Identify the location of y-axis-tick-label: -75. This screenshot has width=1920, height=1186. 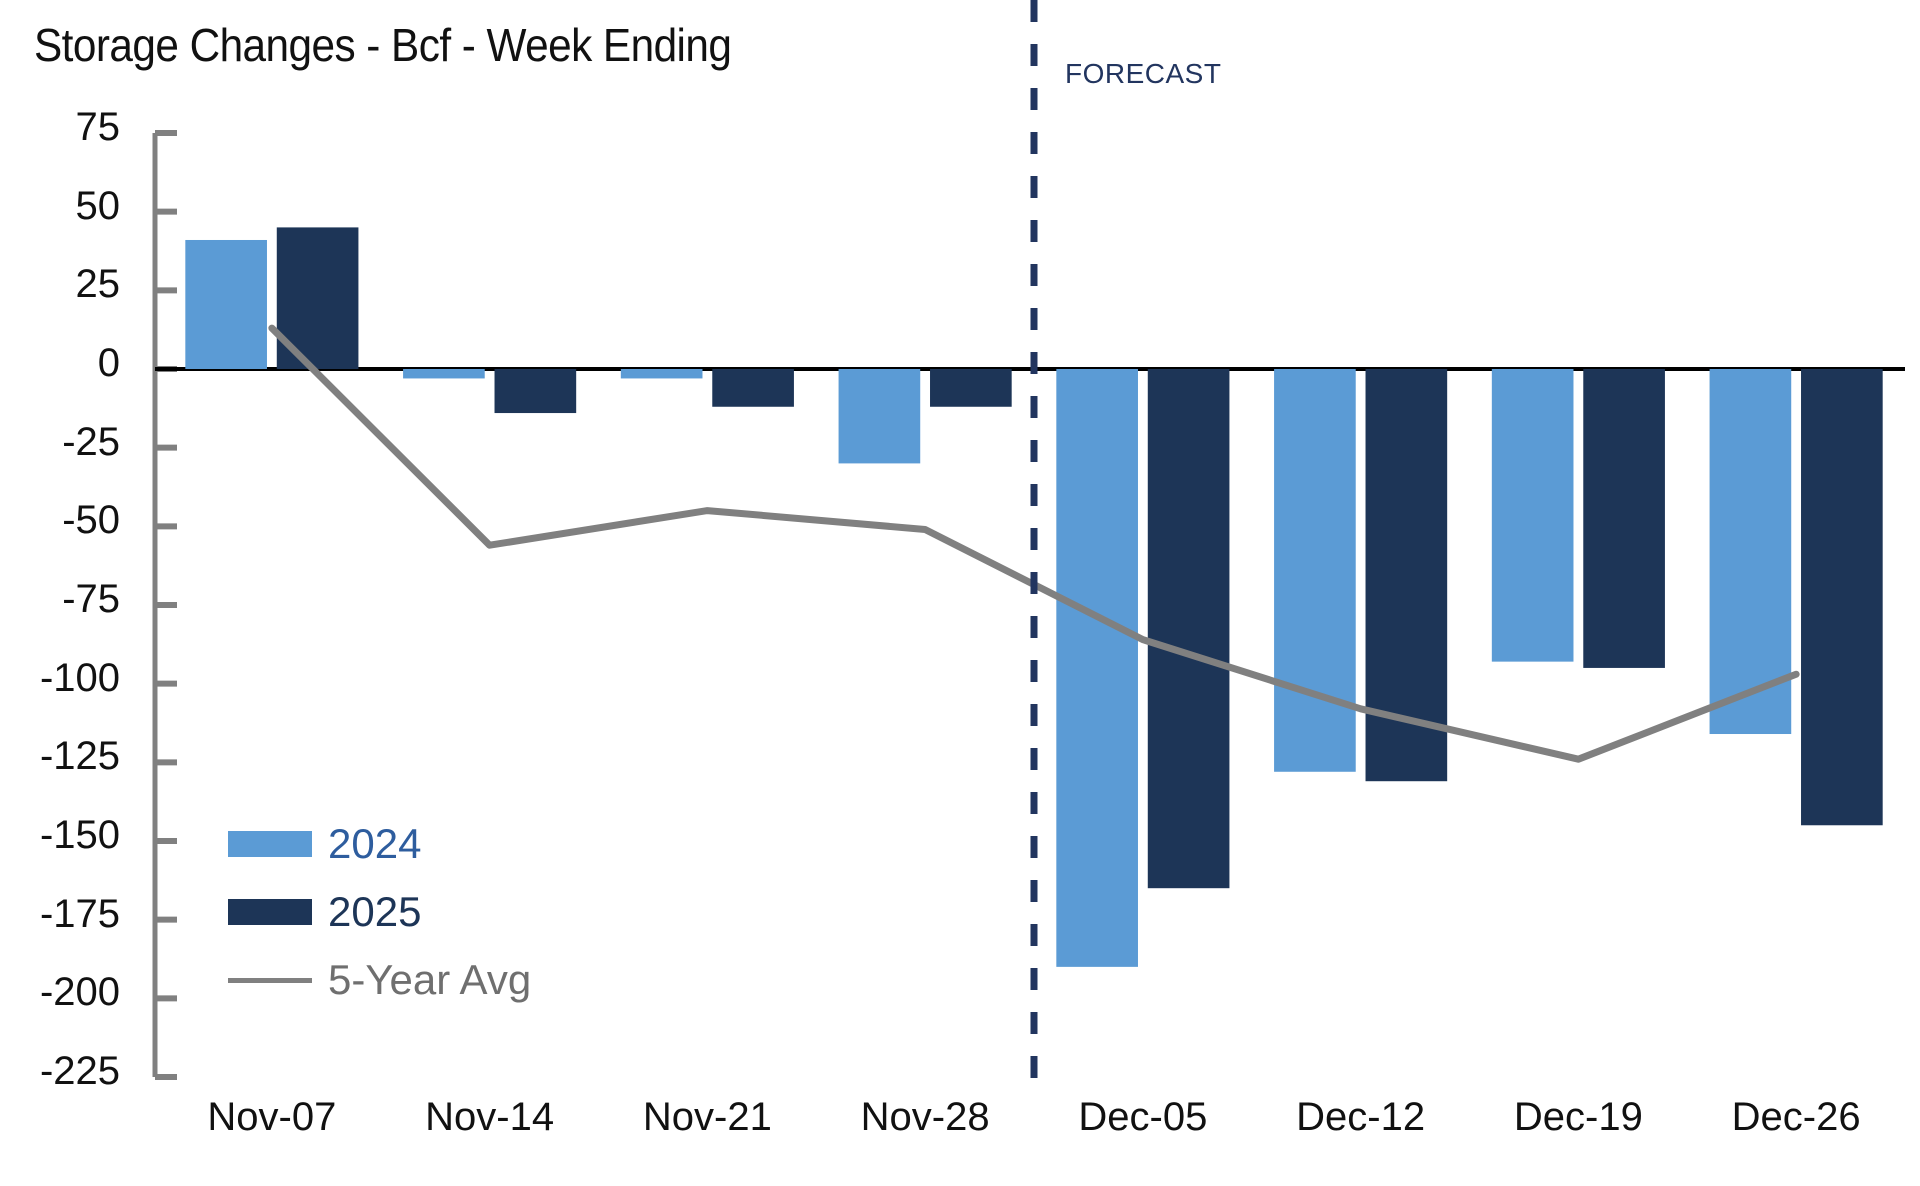
(91, 599).